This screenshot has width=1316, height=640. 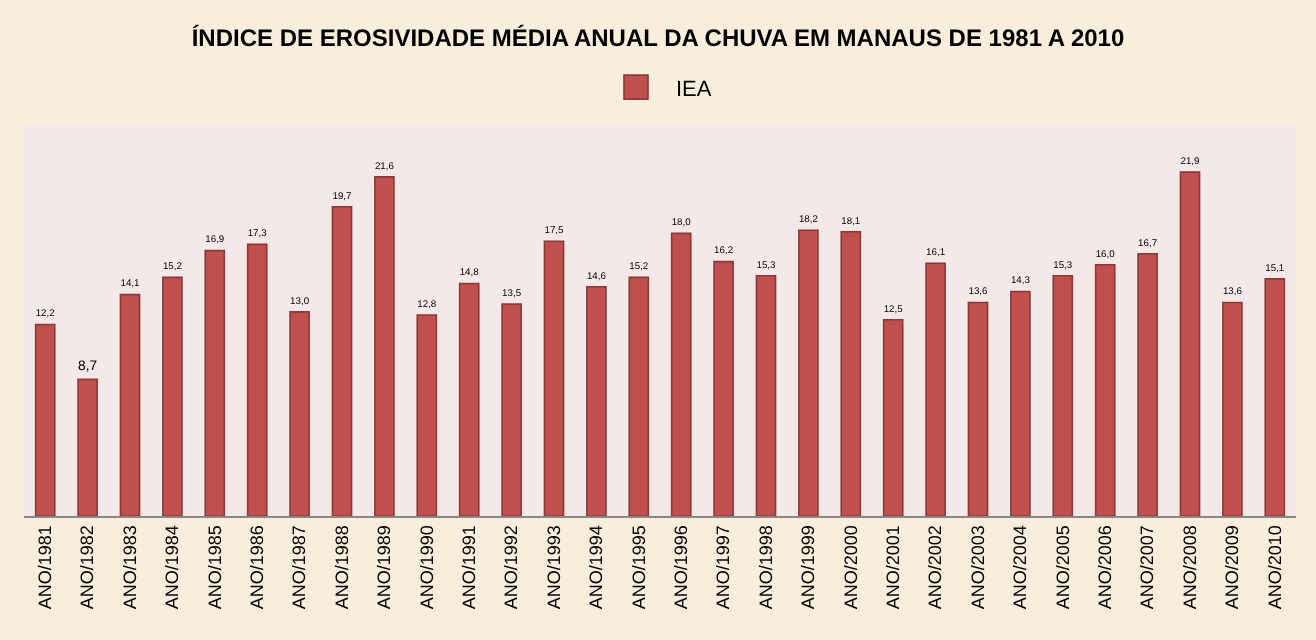 What do you see at coordinates (977, 567) in the screenshot?
I see `x-tick-label: ANO/2003` at bounding box center [977, 567].